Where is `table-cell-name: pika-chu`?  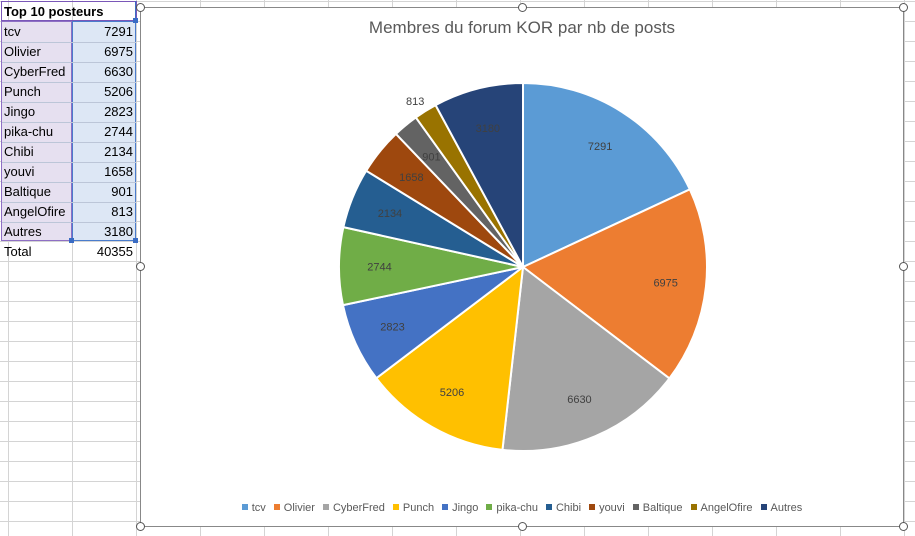
table-cell-name: pika-chu is located at coordinates (29, 131).